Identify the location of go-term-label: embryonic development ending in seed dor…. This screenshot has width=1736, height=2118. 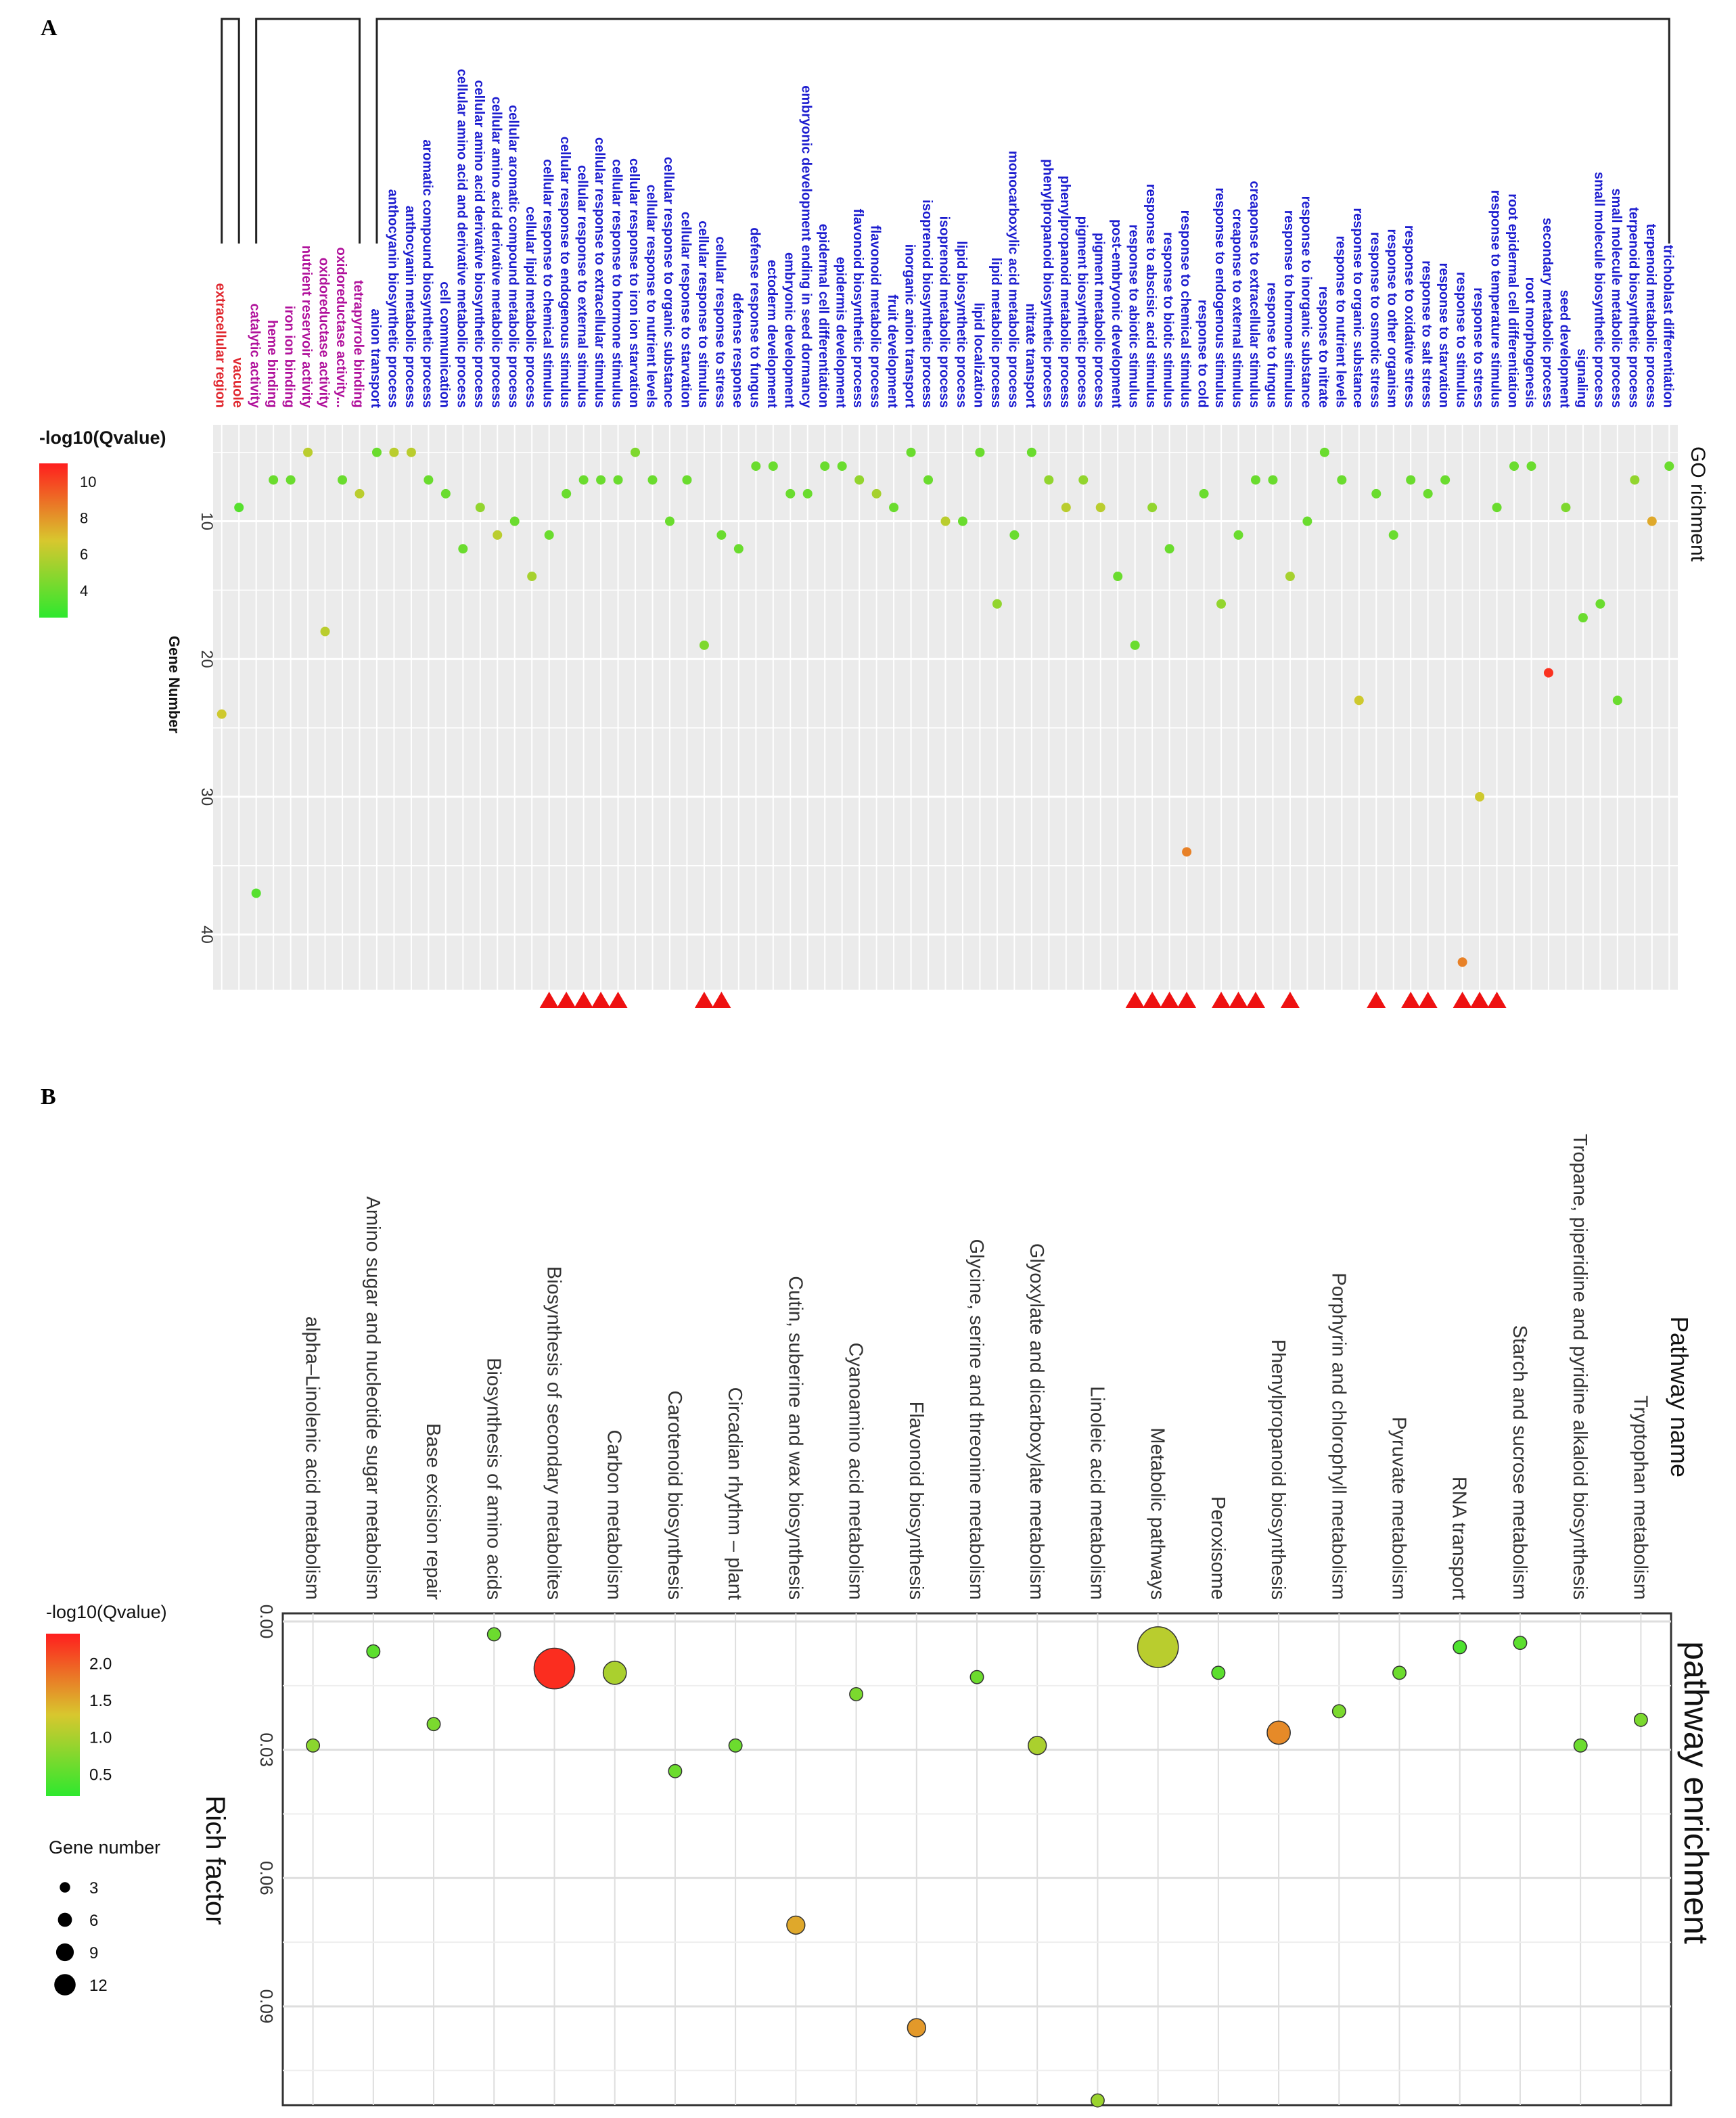
(806, 247).